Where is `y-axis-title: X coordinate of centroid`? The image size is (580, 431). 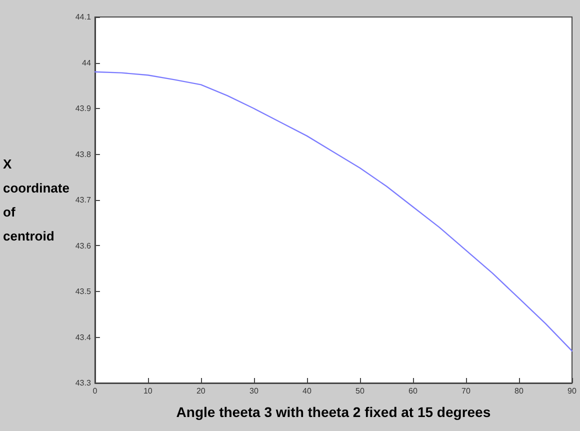 y-axis-title: X coordinate of centroid is located at coordinates (36, 200).